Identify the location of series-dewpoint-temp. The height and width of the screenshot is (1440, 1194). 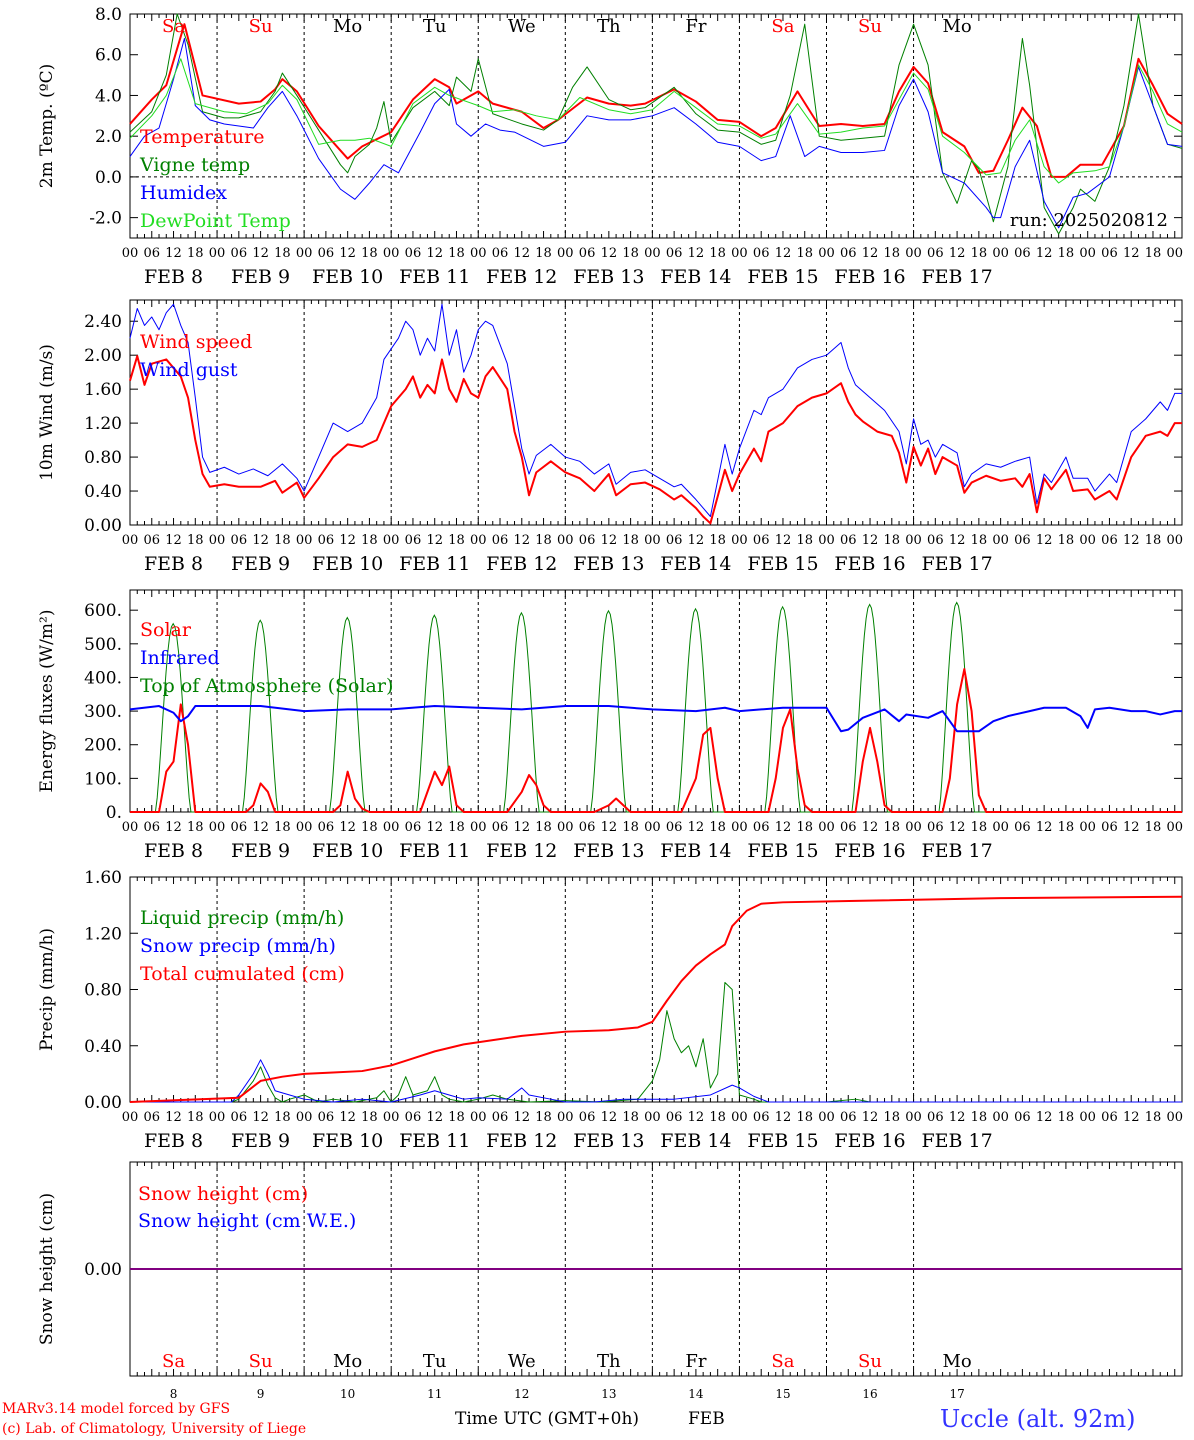
(656, 121).